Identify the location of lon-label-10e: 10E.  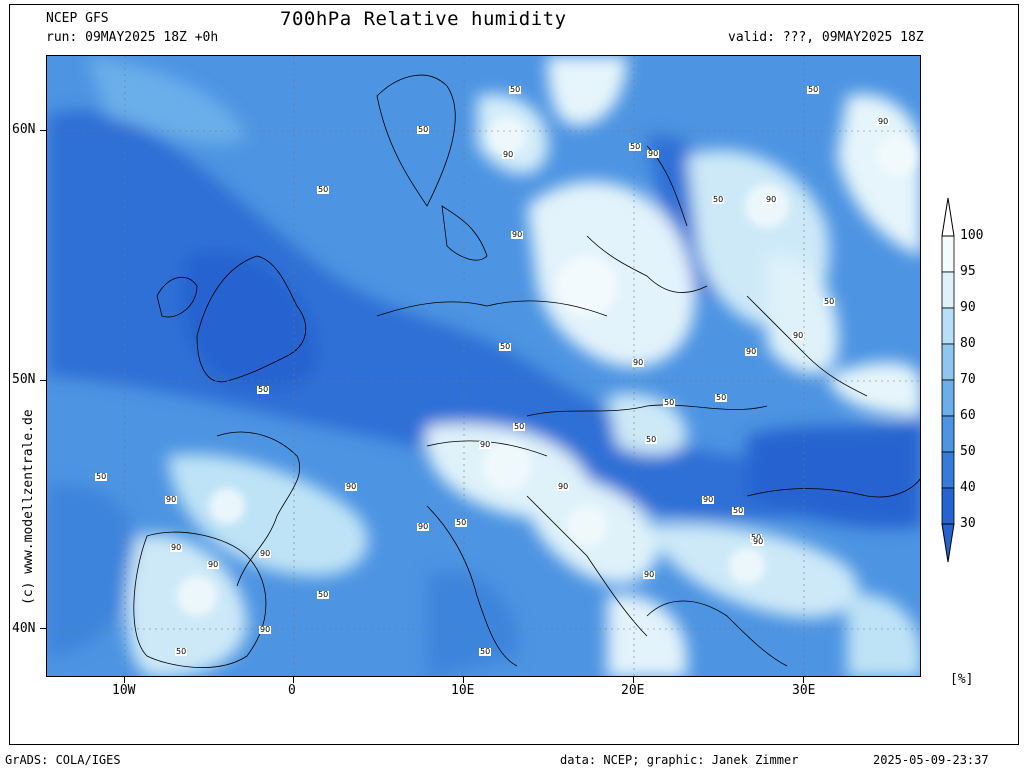
(463, 690).